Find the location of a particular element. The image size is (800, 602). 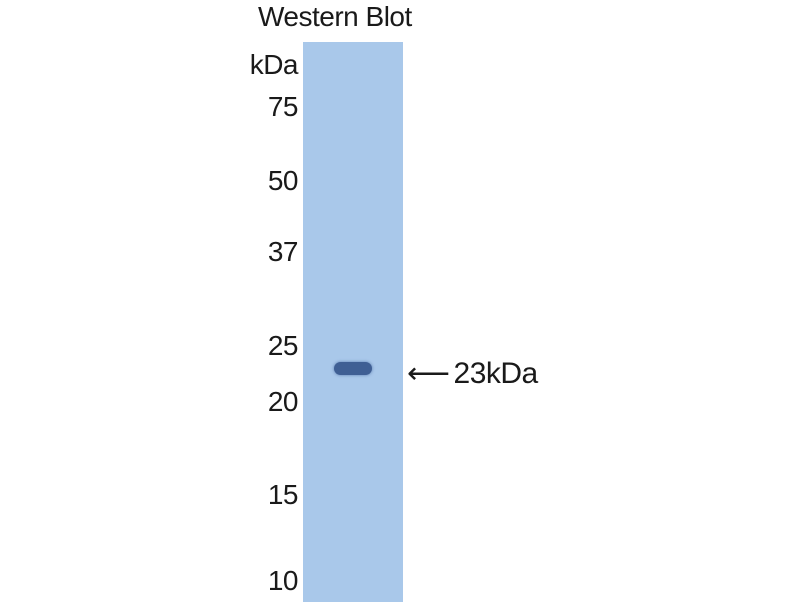

marker-75: 75 is located at coordinates (283, 106).